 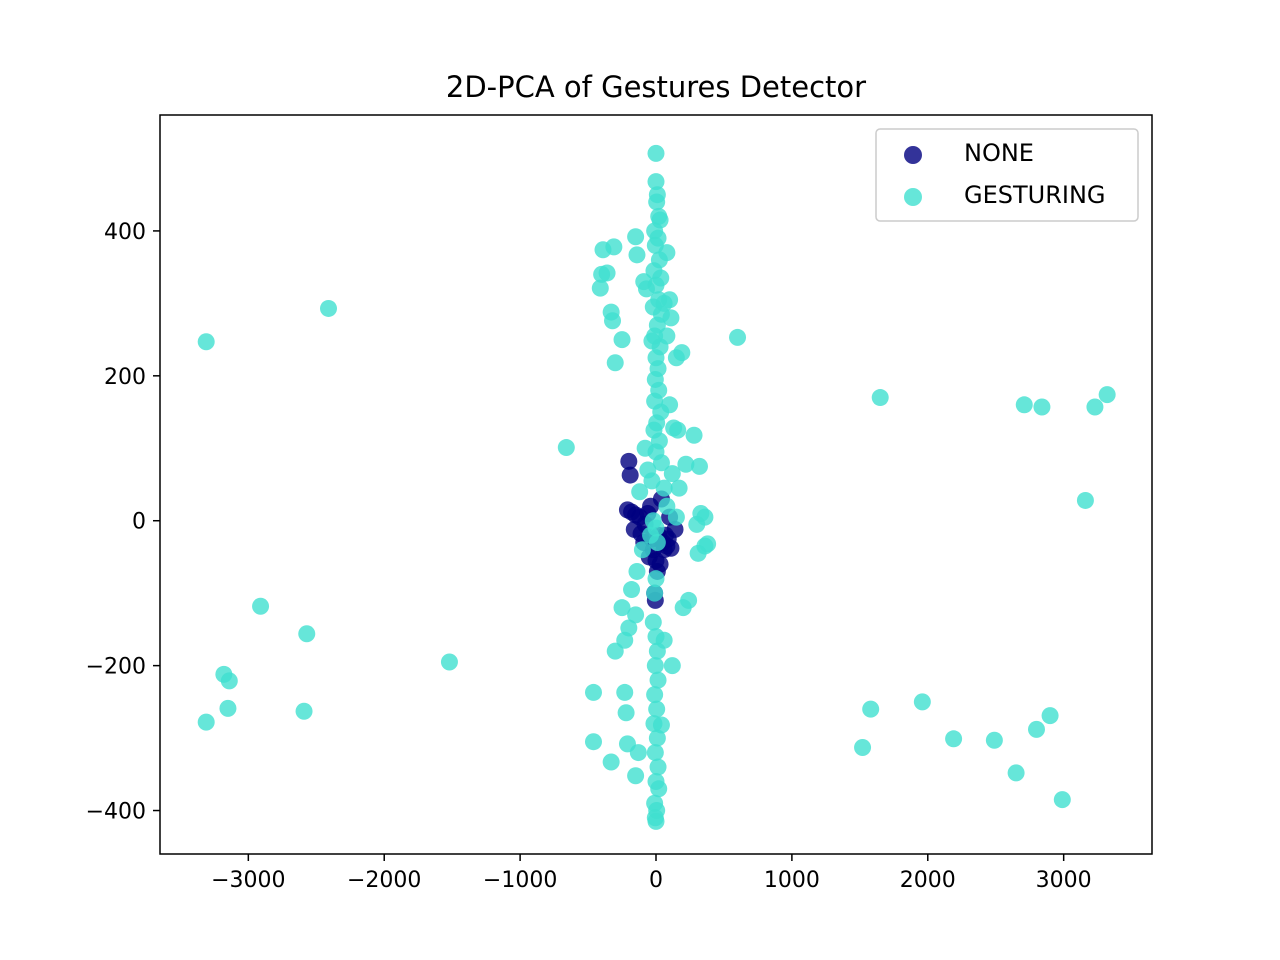 What do you see at coordinates (384, 880) in the screenshot?
I see `x-tick-label: −2000` at bounding box center [384, 880].